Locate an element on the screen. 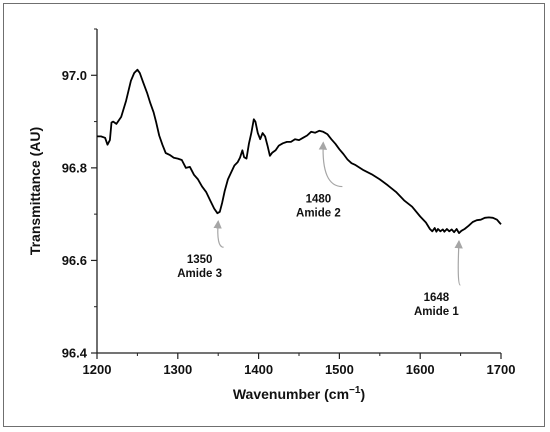  annotation-label-line: 1480 is located at coordinates (319, 200).